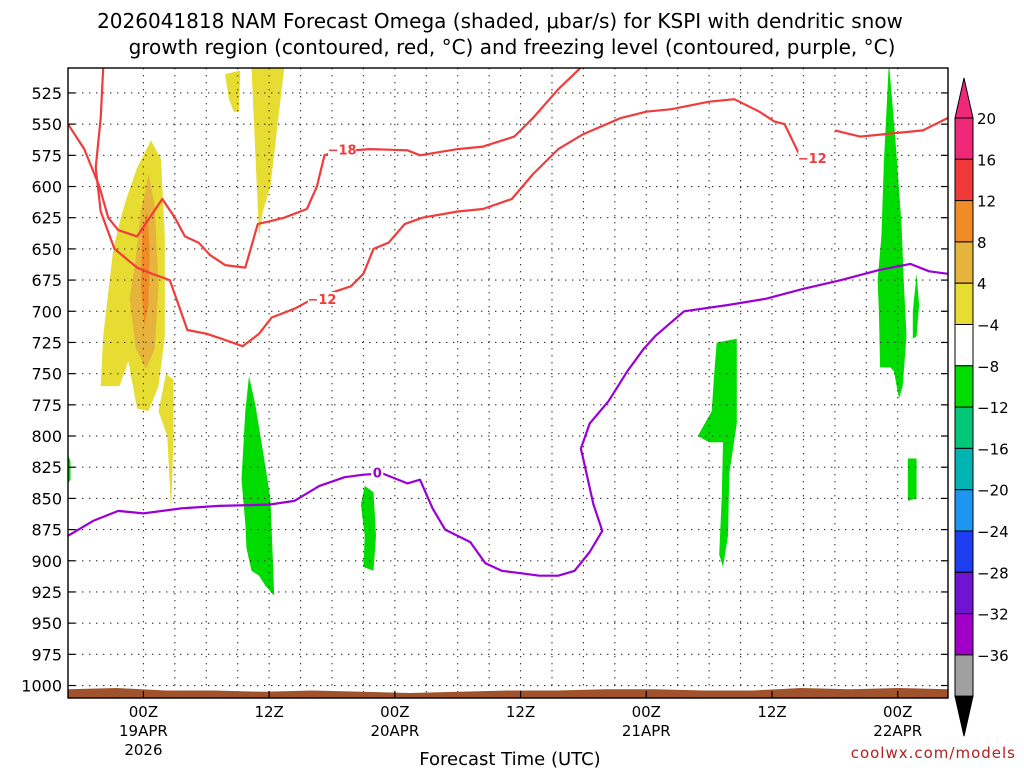  Describe the element at coordinates (964, 98) in the screenshot. I see `colorbar-top-arrow` at that location.